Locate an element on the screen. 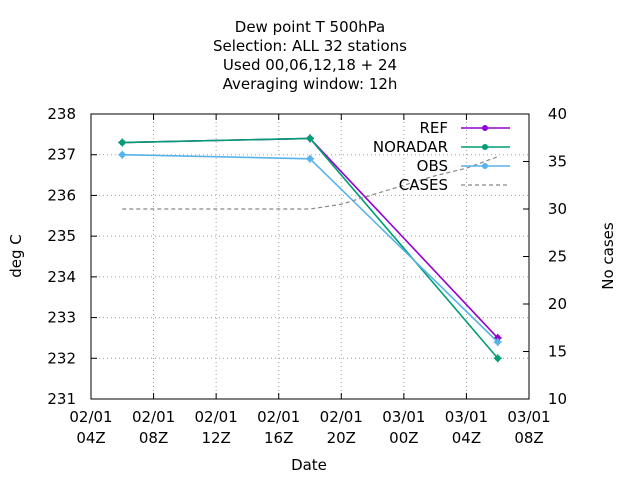 The image size is (640, 480). y-tick-label-1: 232 is located at coordinates (61, 358).